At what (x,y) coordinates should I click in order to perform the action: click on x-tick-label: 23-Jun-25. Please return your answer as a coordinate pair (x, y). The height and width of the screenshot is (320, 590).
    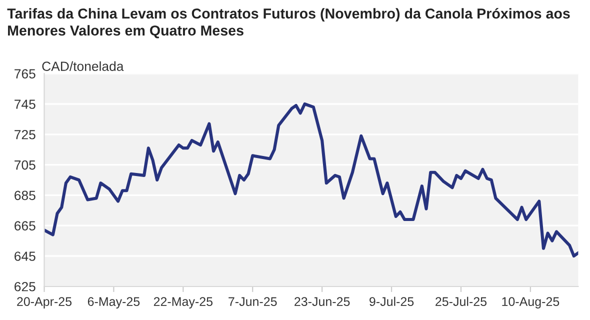
    Looking at the image, I should click on (322, 301).